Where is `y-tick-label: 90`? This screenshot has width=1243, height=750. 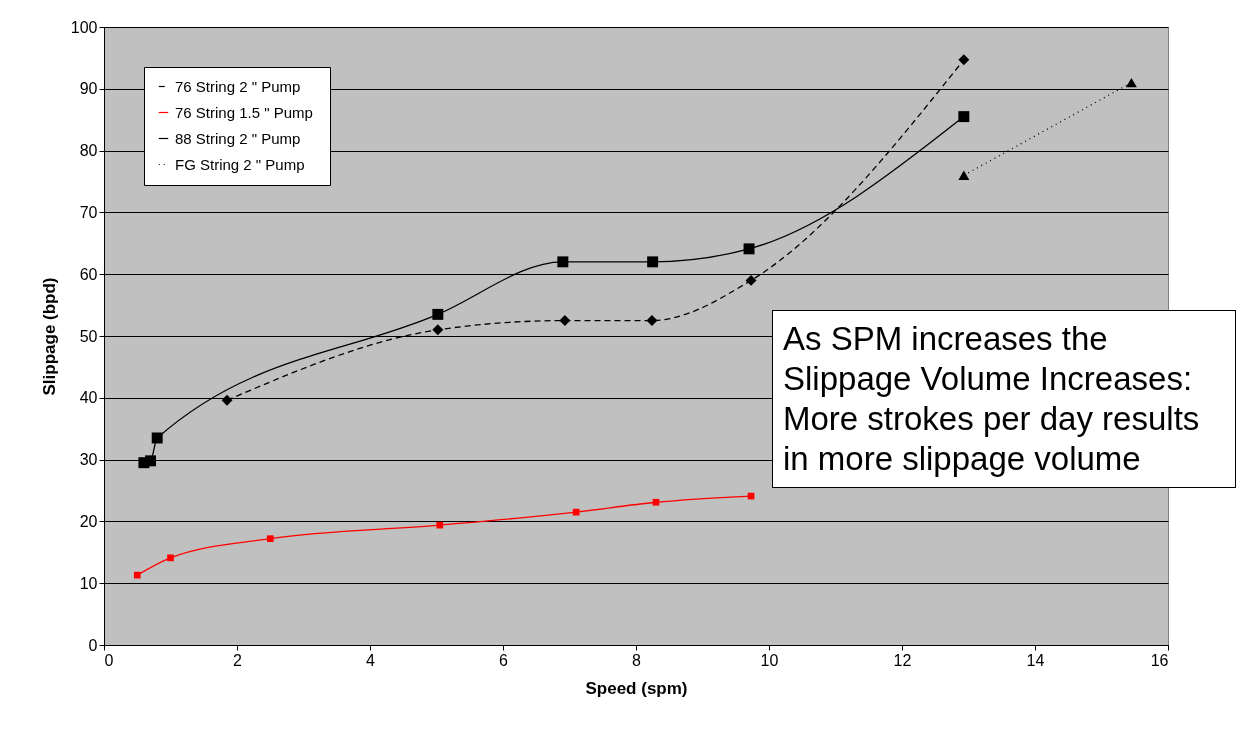 y-tick-label: 90 is located at coordinates (88, 89).